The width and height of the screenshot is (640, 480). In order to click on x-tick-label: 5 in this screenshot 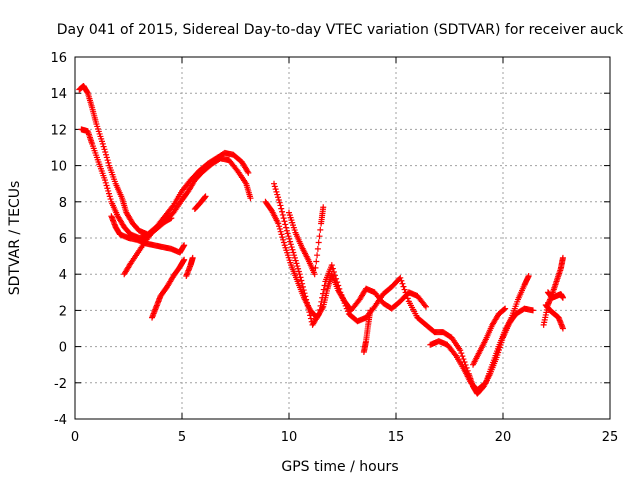, I will do `click(182, 437)`.